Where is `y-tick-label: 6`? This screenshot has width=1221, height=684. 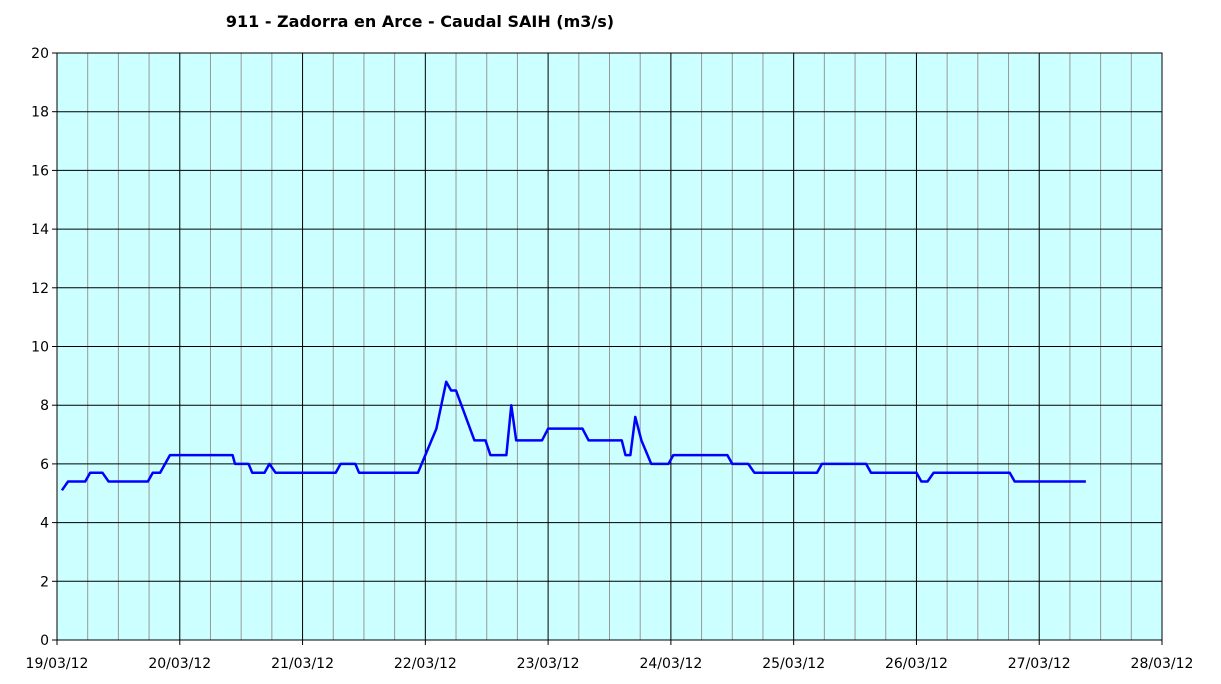
y-tick-label: 6 is located at coordinates (44, 465).